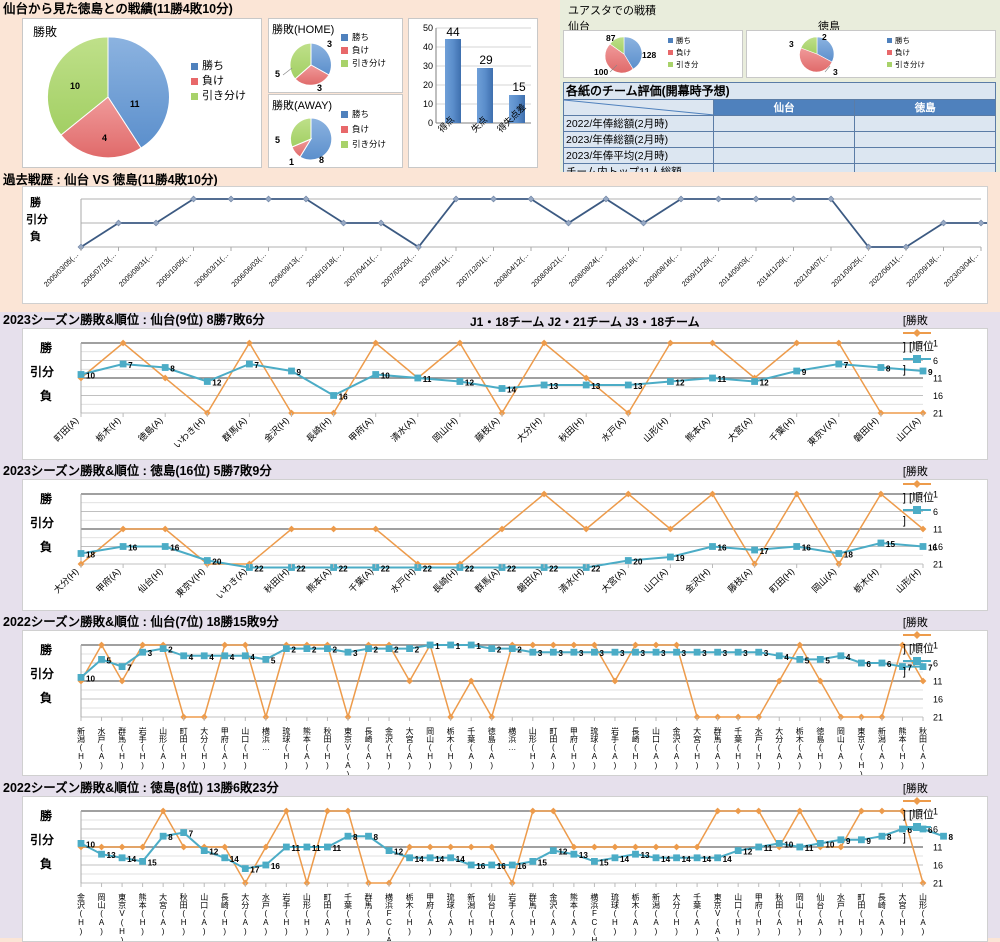 The height and width of the screenshot is (942, 1000). Describe the element at coordinates (46, 396) in the screenshot. I see `ylabel-loss: 負` at that location.